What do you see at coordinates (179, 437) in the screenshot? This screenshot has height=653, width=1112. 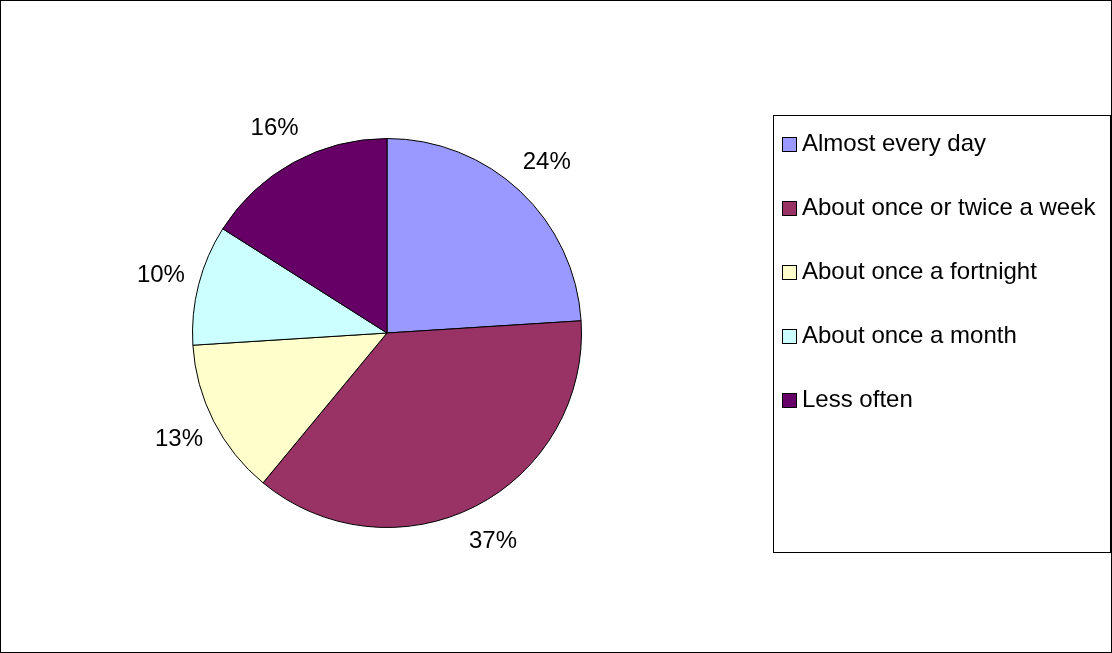 I see `data-label: 13%` at bounding box center [179, 437].